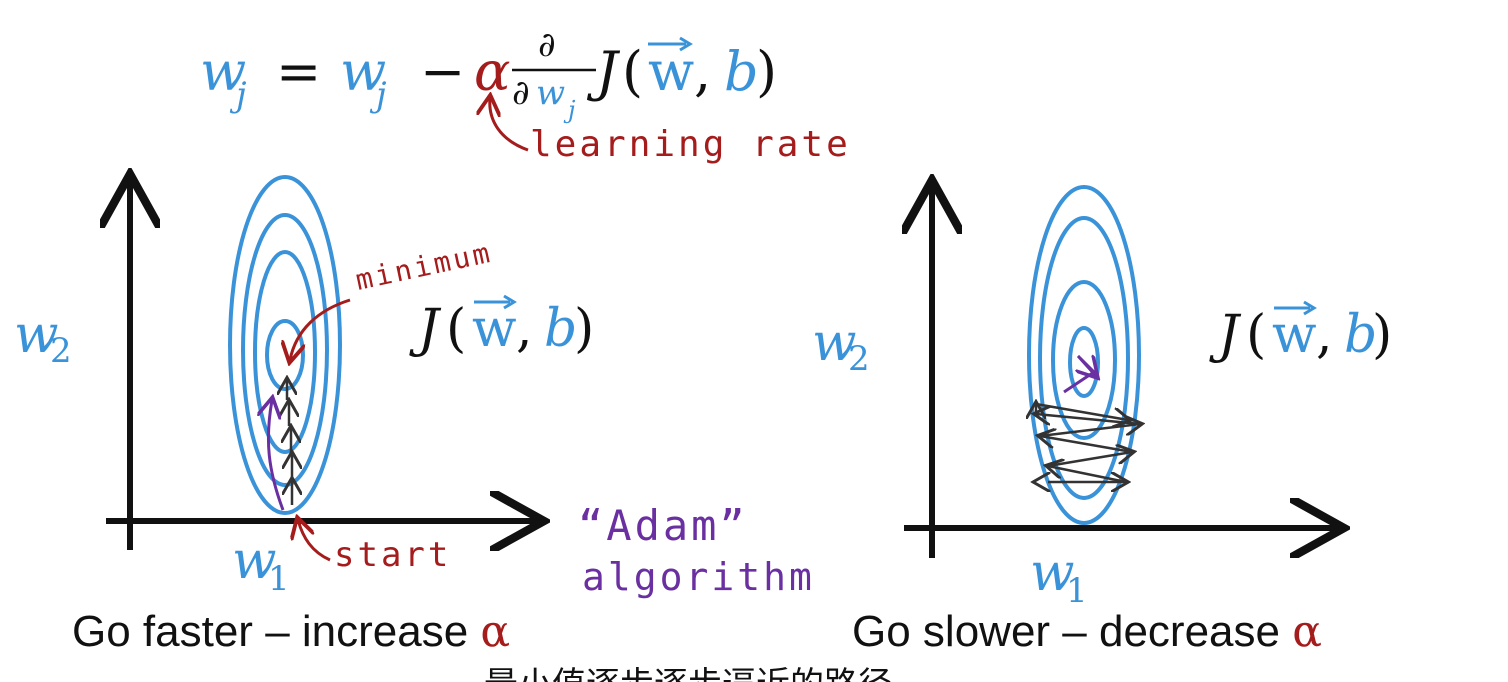  Describe the element at coordinates (698, 577) in the screenshot. I see `adam-label-line2: algorithm` at that location.